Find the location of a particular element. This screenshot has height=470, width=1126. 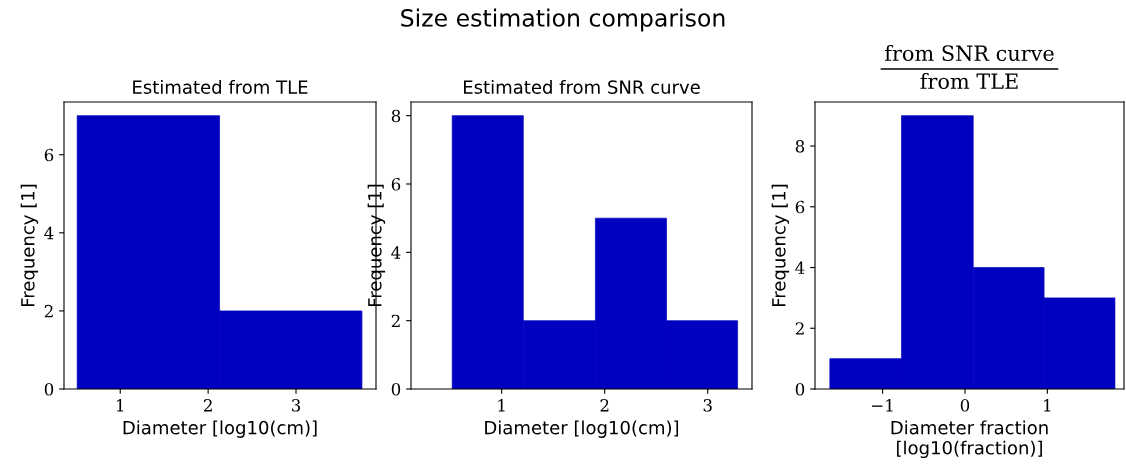

chart-title: Estimated from SNR curve is located at coordinates (582, 86).